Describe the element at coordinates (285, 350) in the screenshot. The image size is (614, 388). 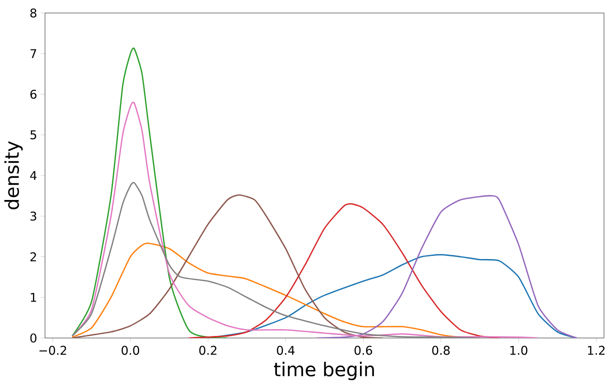
I see `x-tick-label: 0.4` at that location.